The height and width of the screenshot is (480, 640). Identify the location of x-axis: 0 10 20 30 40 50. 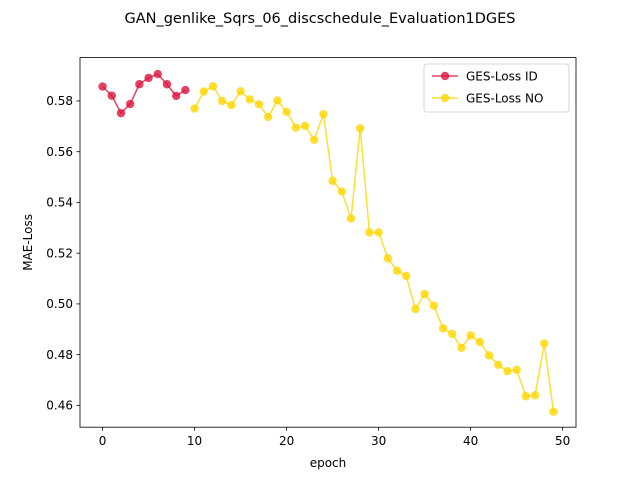
(334, 437).